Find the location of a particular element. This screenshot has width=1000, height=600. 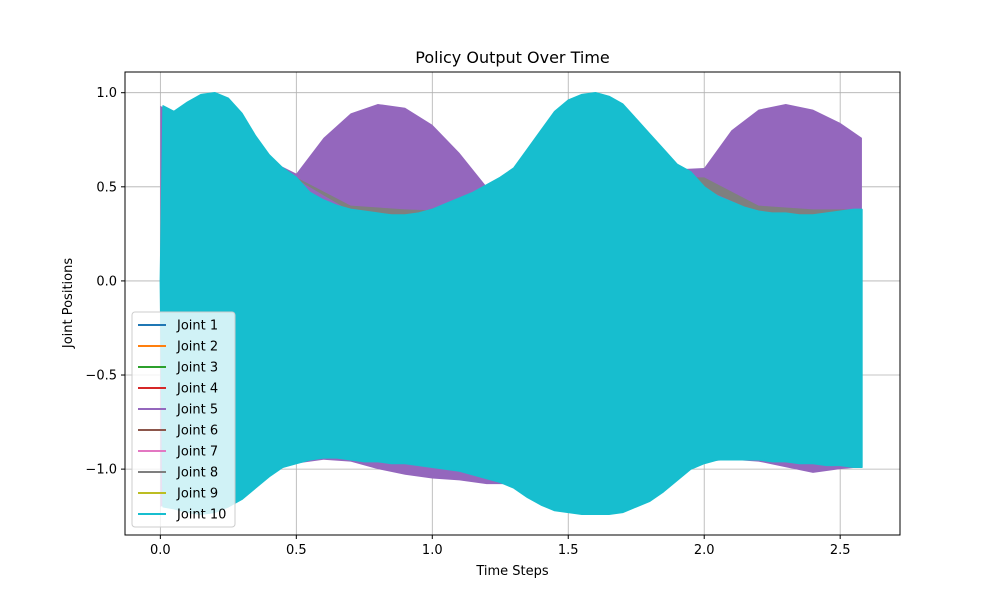

y-tick-label: 1.0 is located at coordinates (106, 93).